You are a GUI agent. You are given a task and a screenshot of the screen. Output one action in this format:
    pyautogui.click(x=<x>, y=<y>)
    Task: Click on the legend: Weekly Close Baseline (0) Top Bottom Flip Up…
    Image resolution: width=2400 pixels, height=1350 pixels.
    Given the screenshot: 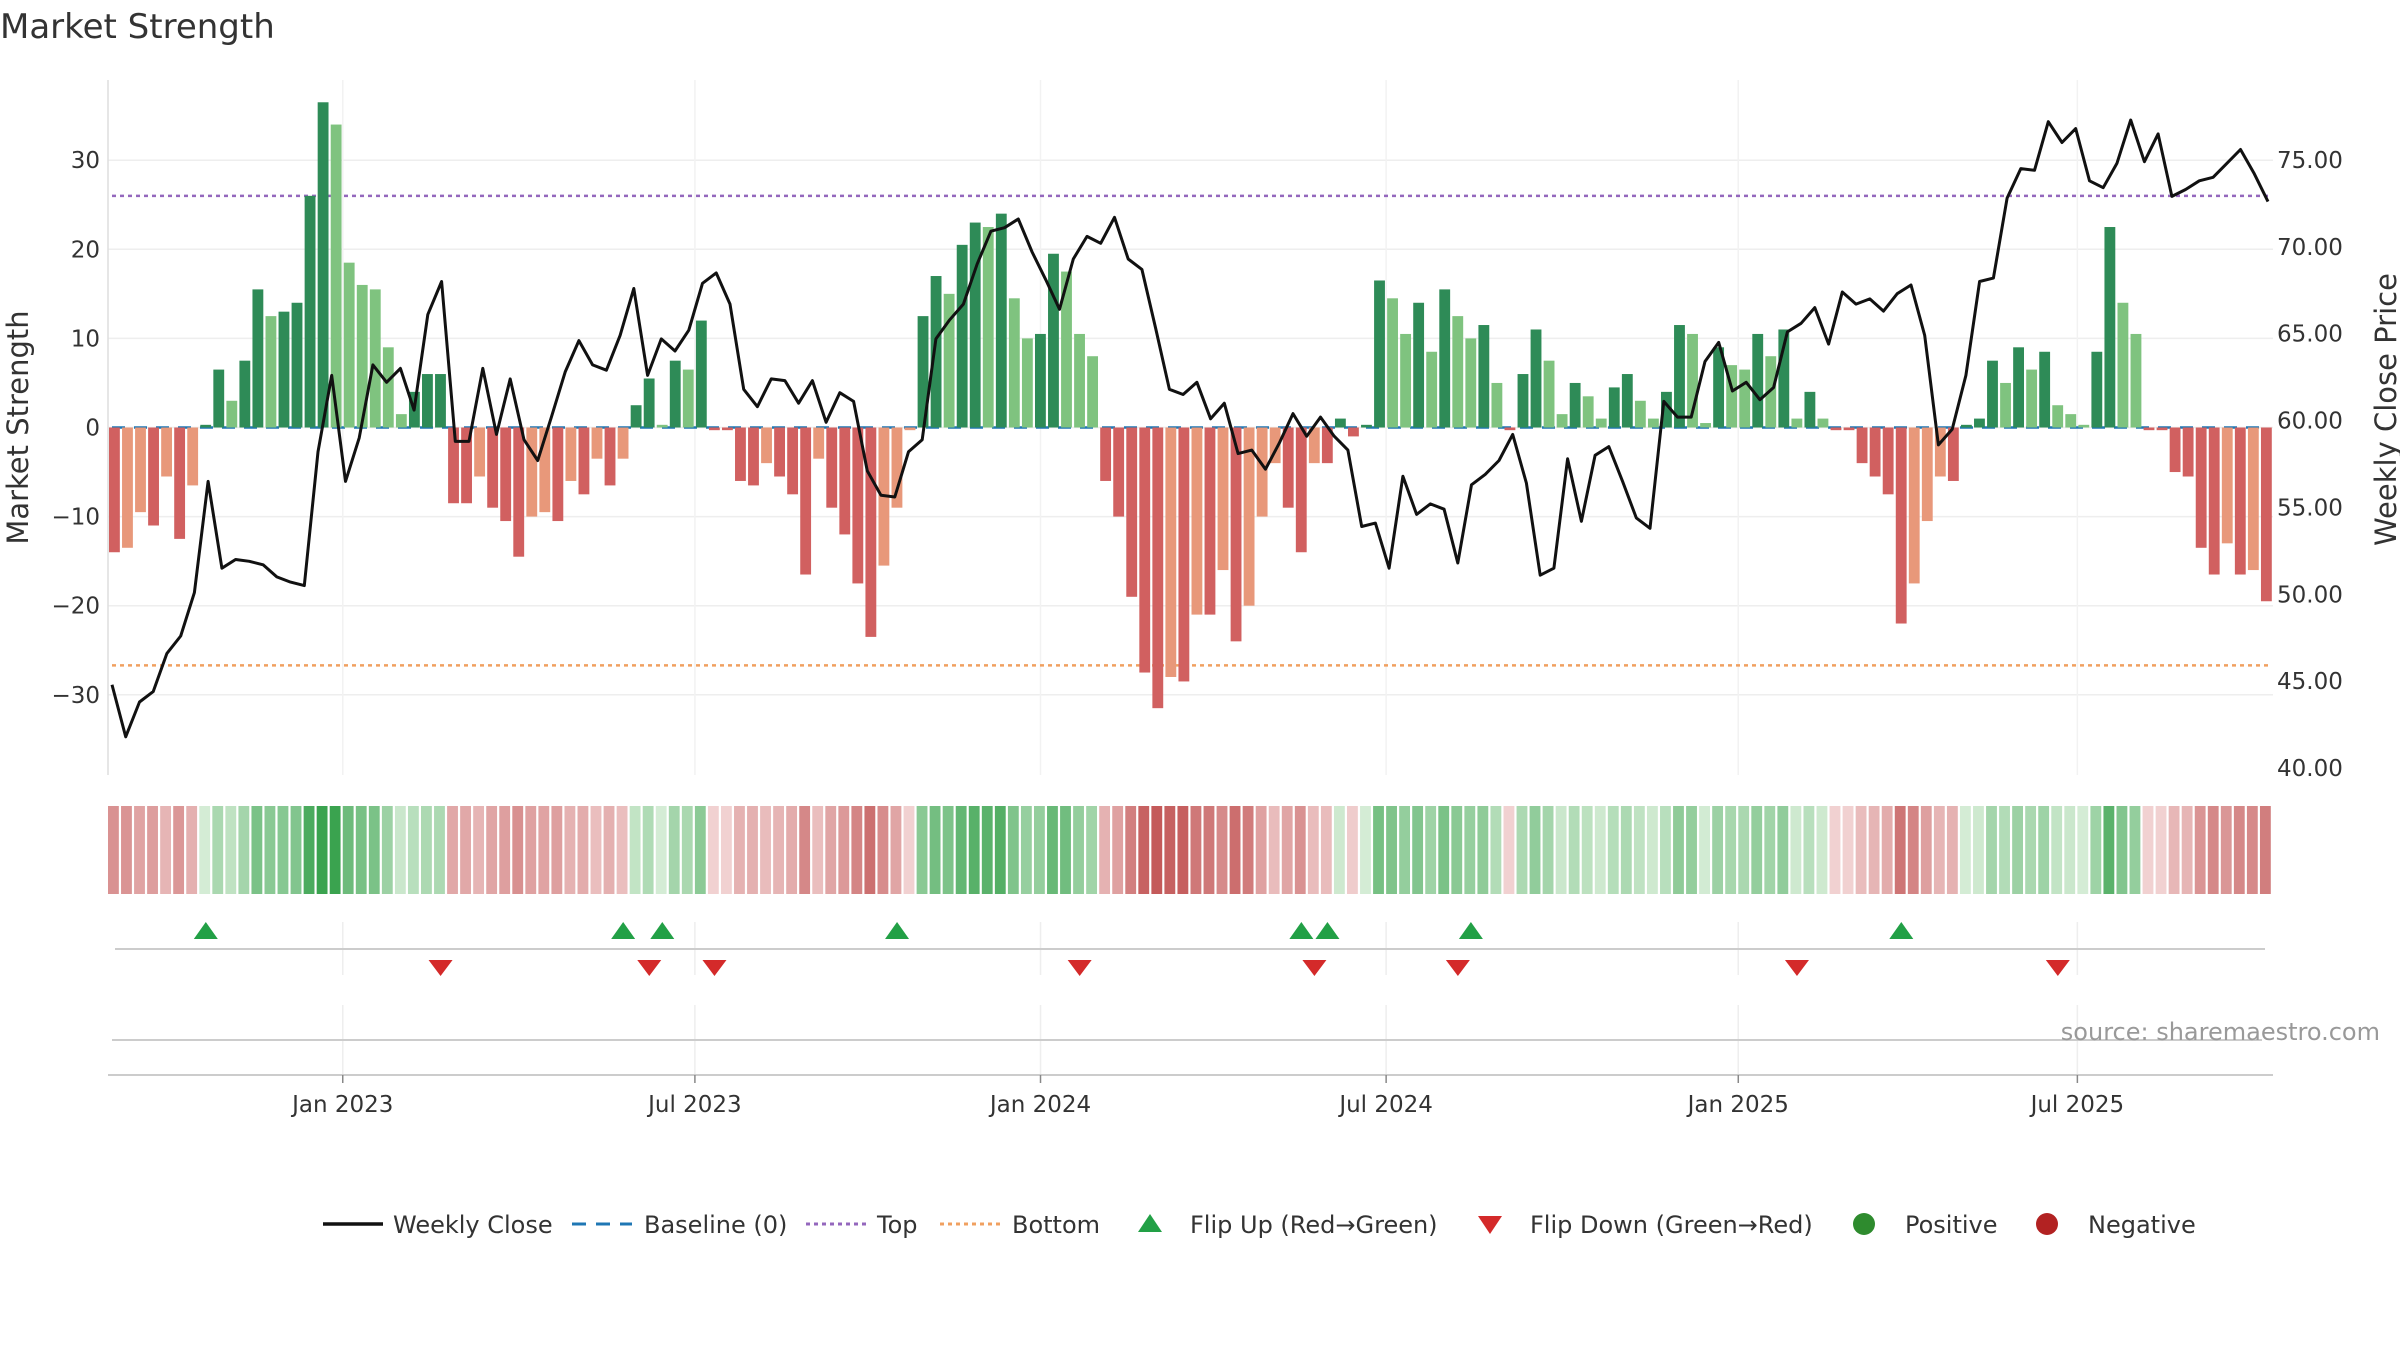 What is the action you would take?
    pyautogui.click(x=1259, y=1225)
    